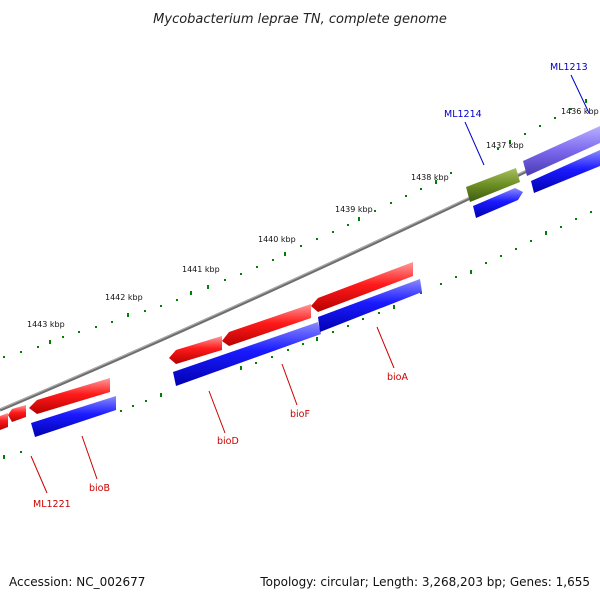 Image resolution: width=600 pixels, height=600 pixels. Describe the element at coordinates (17, 413) in the screenshot. I see `gene-arrow-ml1221-part2` at that location.